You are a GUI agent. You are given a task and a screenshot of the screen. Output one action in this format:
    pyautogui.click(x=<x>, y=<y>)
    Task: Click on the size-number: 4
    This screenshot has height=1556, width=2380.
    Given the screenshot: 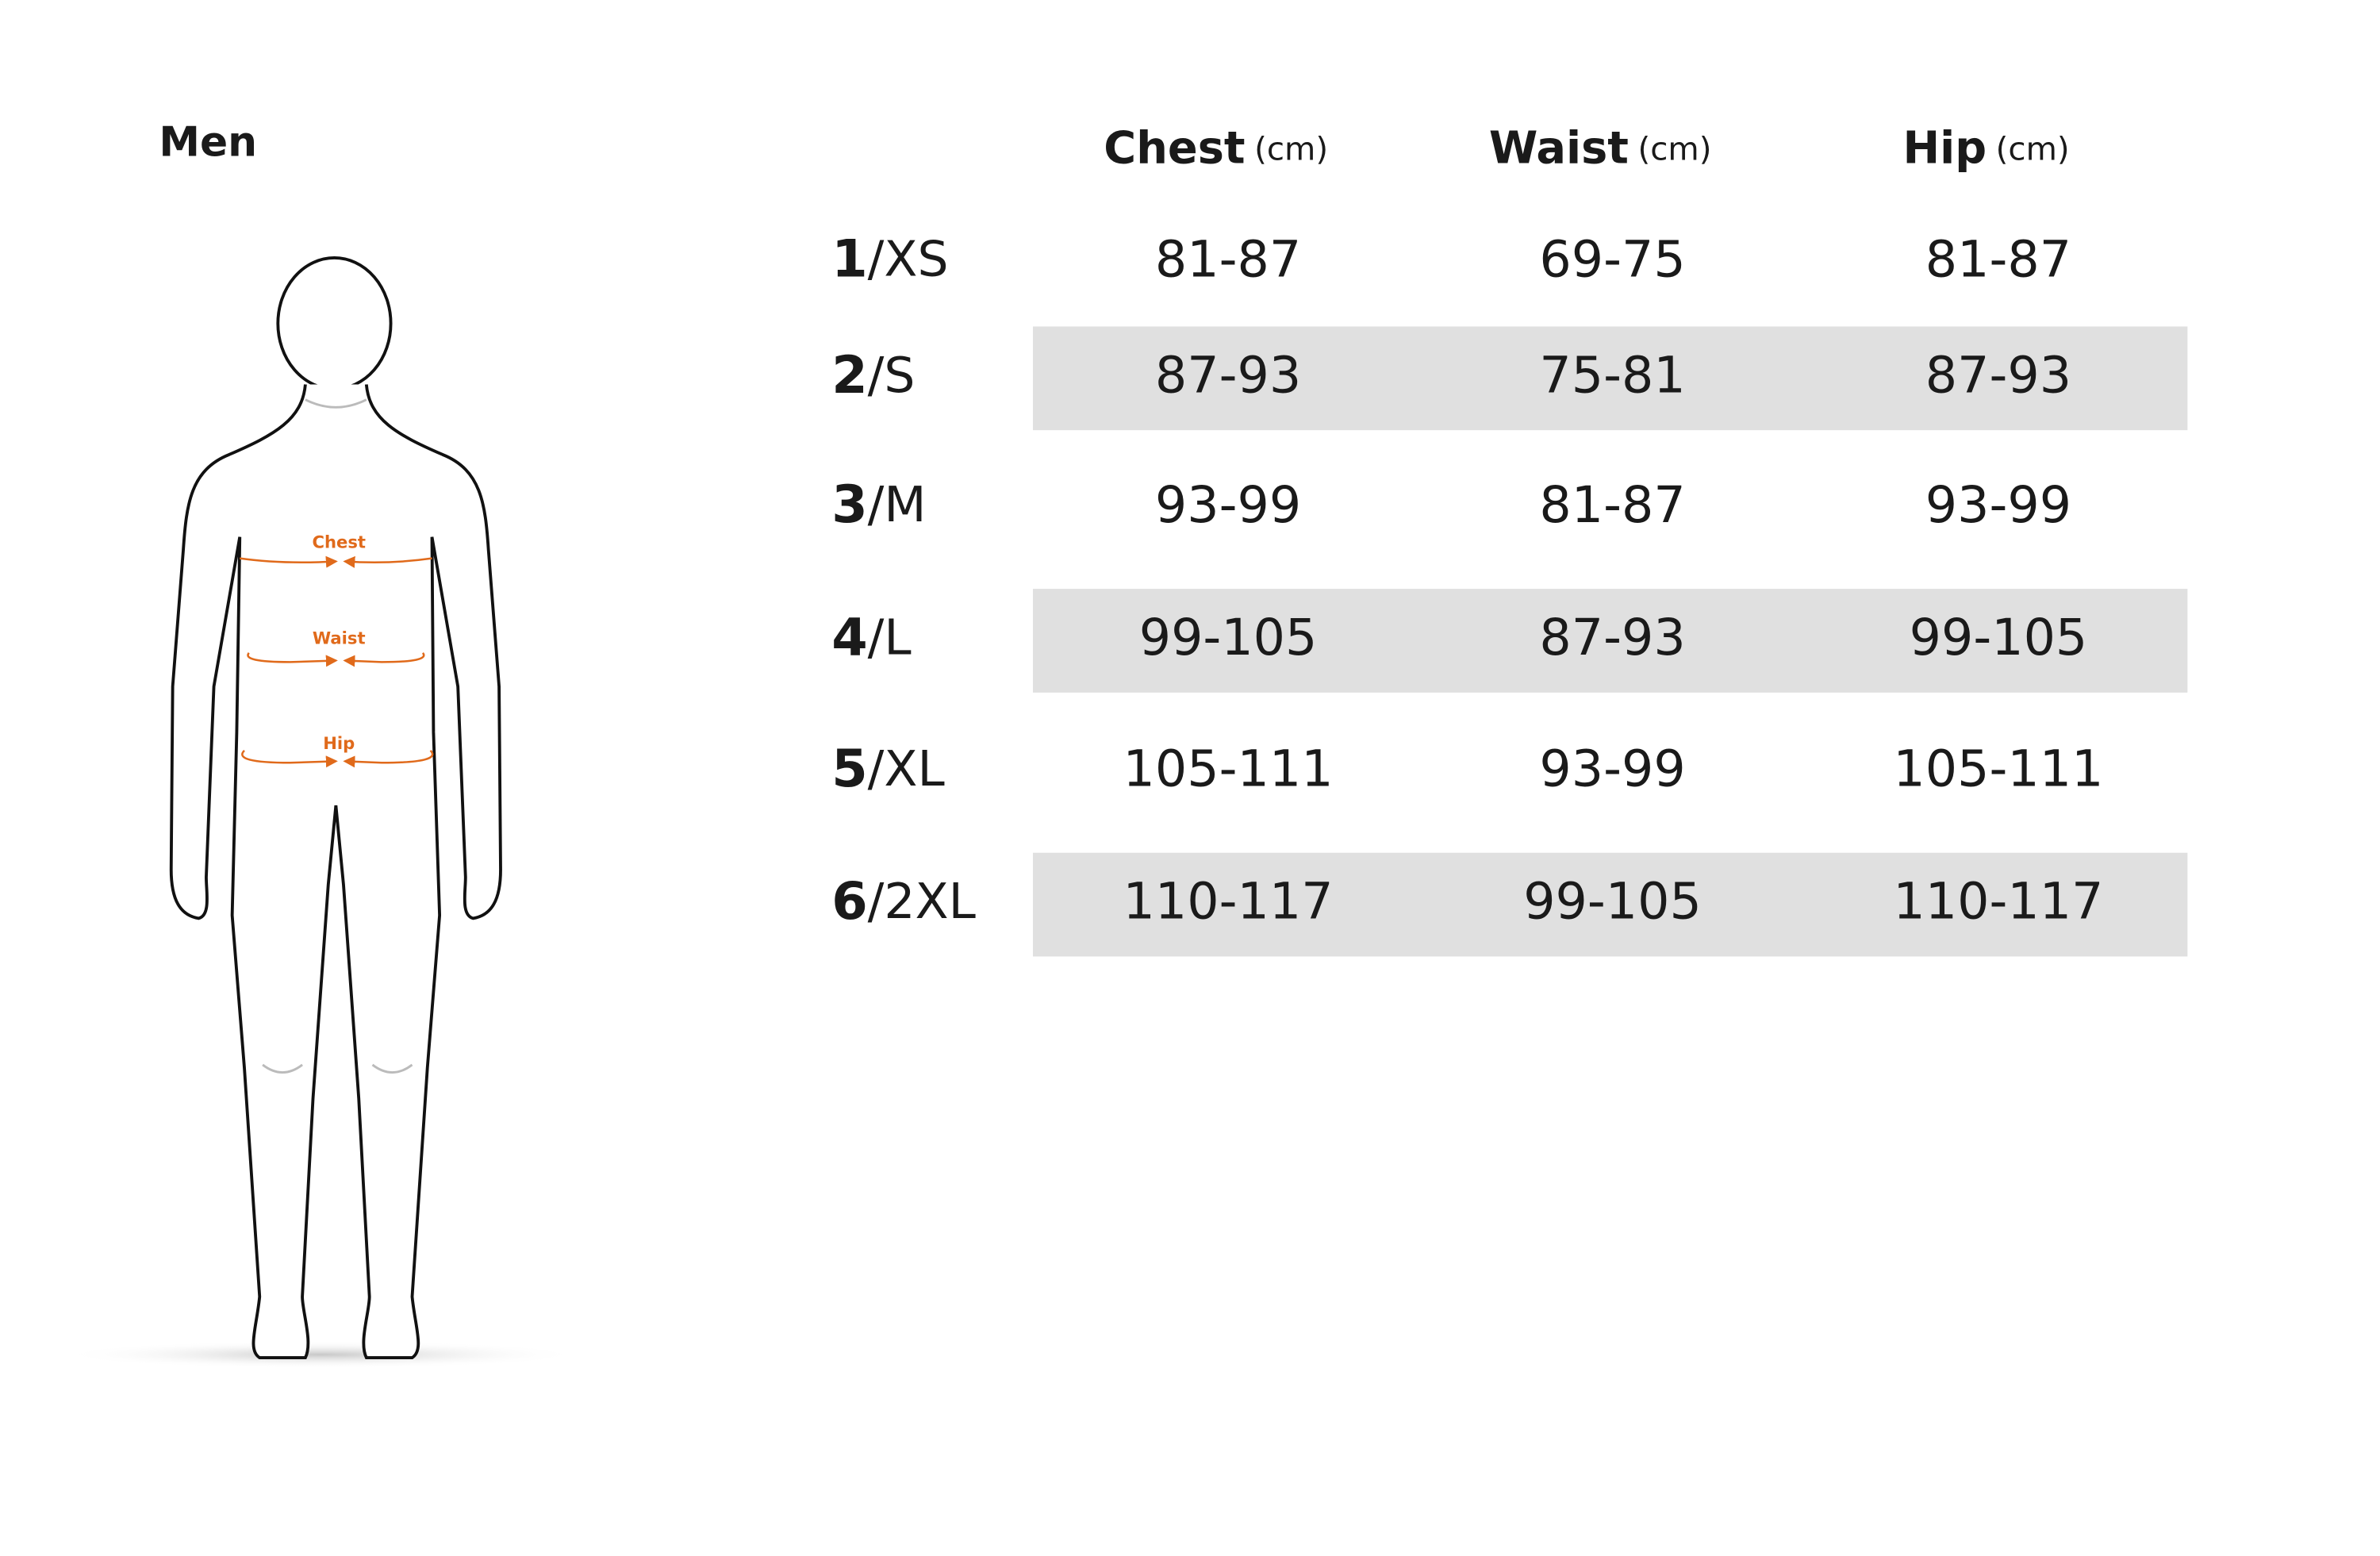 What is the action you would take?
    pyautogui.click(x=849, y=638)
    